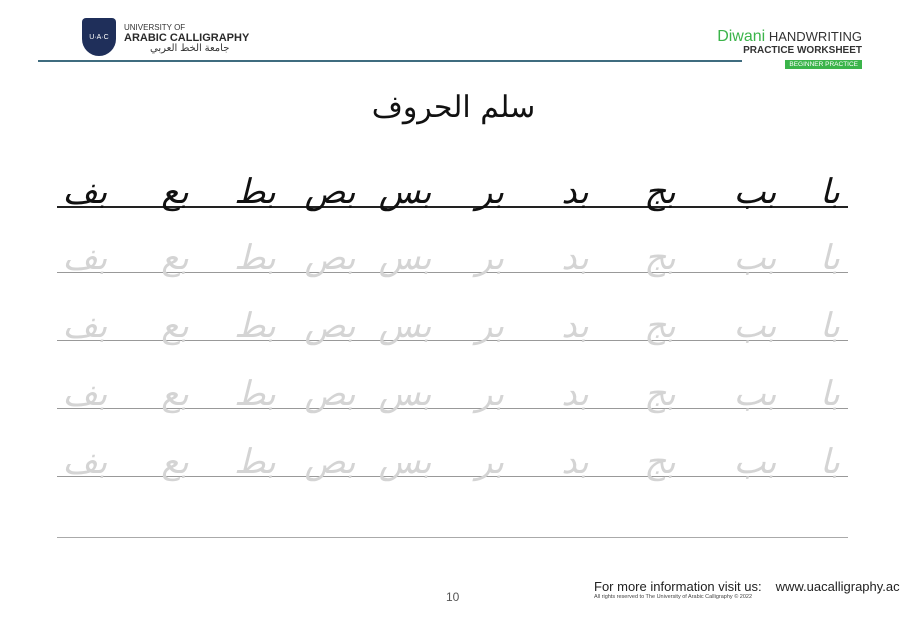 The width and height of the screenshot is (907, 620). What do you see at coordinates (575, 192) in the screenshot?
I see `model-letter: بد` at bounding box center [575, 192].